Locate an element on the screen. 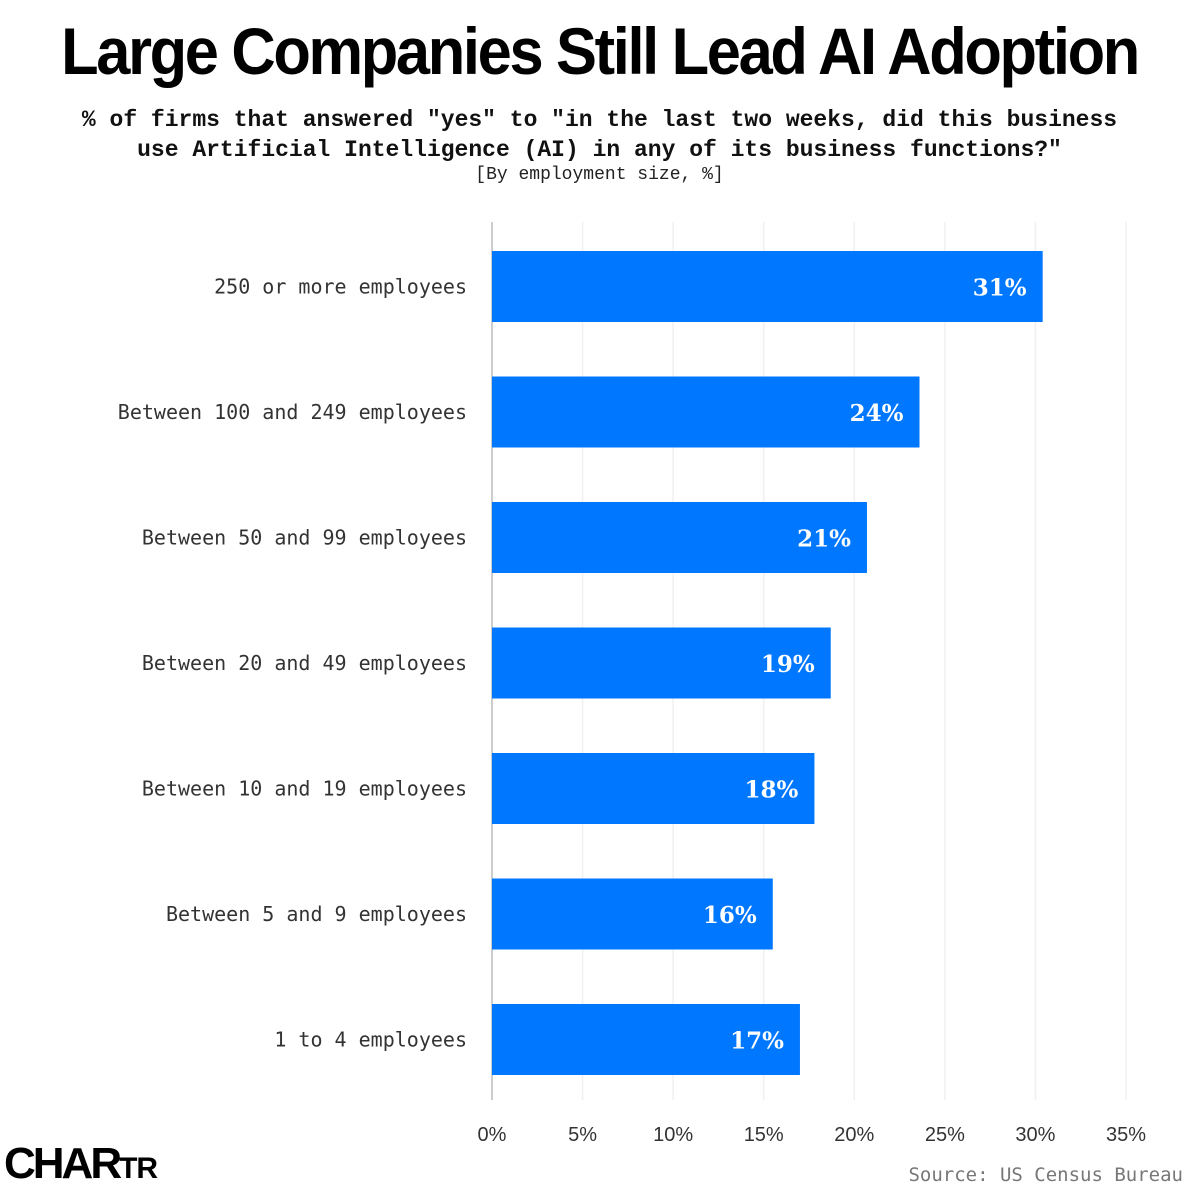 This screenshot has width=1199, height=1196. chart-title: Large Companies Still Lead AI Adoption is located at coordinates (600, 51).